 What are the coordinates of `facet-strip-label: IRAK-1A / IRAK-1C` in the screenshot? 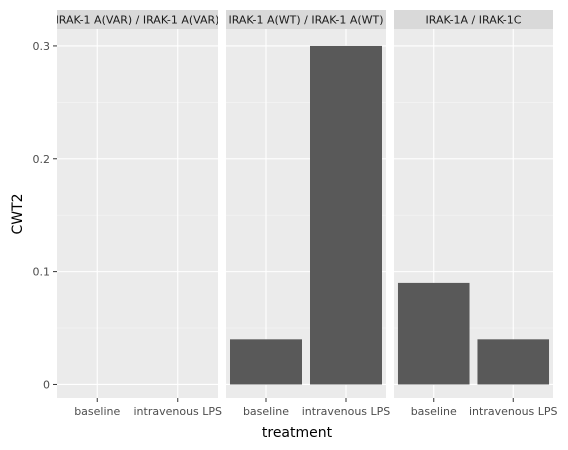 It's located at (474, 20).